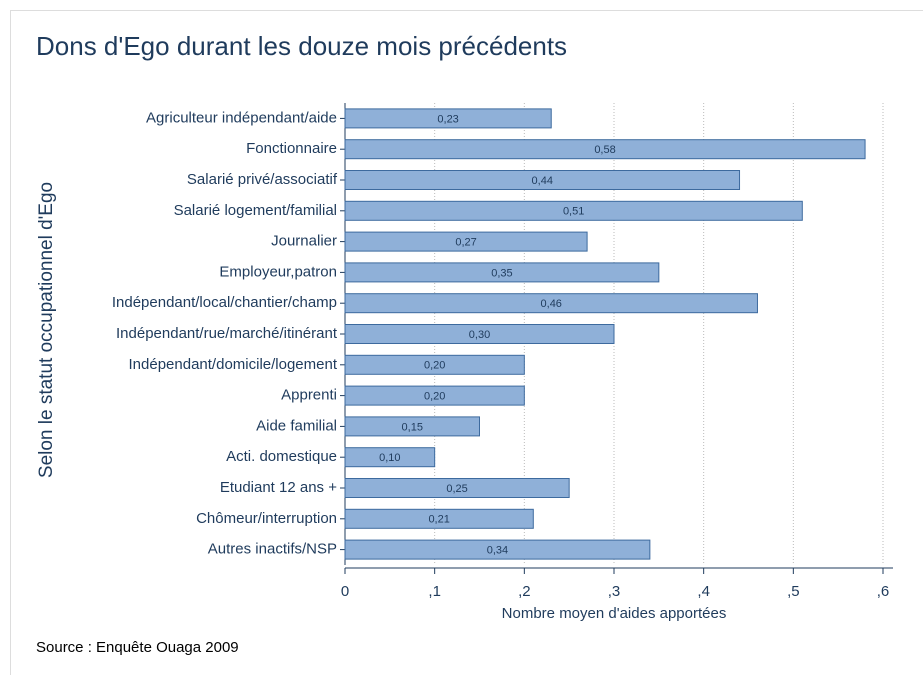 Image resolution: width=923 pixels, height=675 pixels. I want to click on value-label: 0,10, so click(389, 458).